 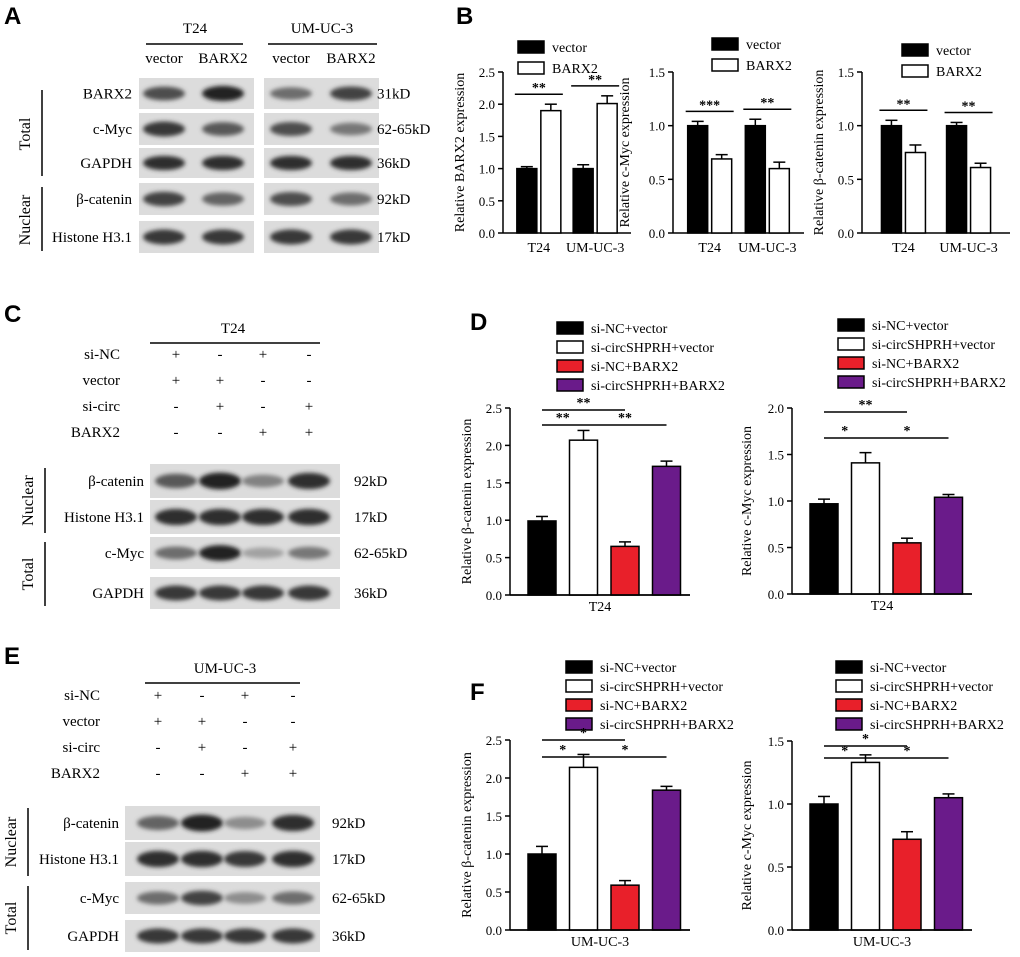 I want to click on lane-label: vector, so click(x=290, y=59).